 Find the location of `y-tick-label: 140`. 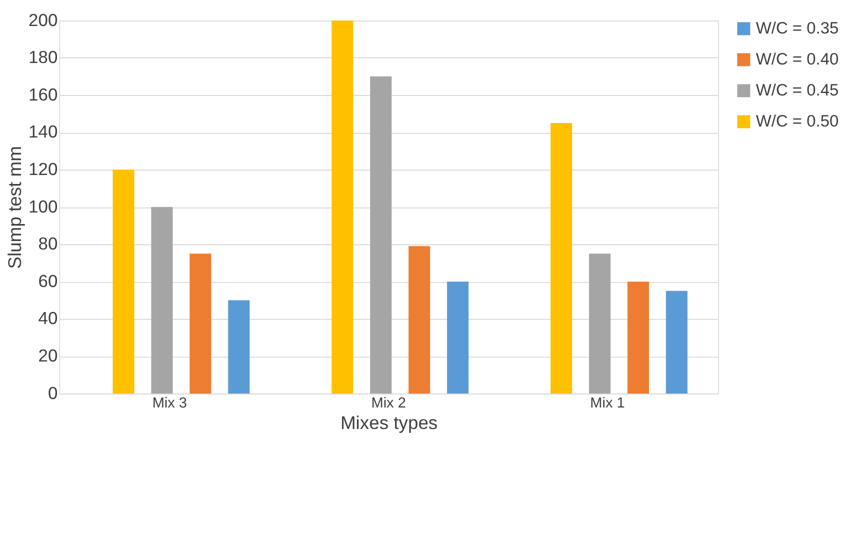

y-tick-label: 140 is located at coordinates (43, 132).